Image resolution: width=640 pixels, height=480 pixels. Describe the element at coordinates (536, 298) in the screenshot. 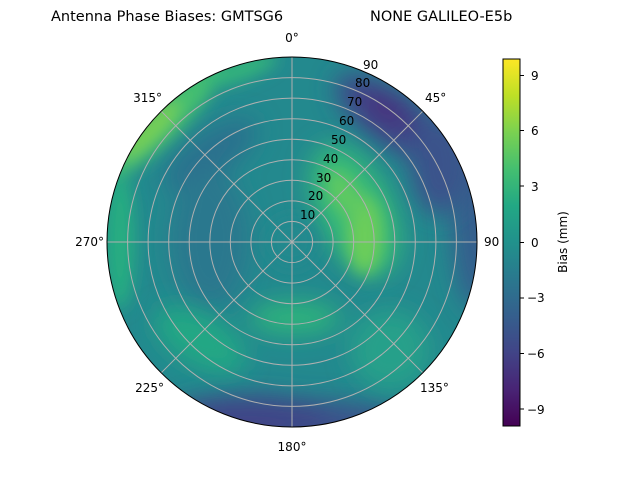

I see `colorbar-tick-neg3: −3` at that location.